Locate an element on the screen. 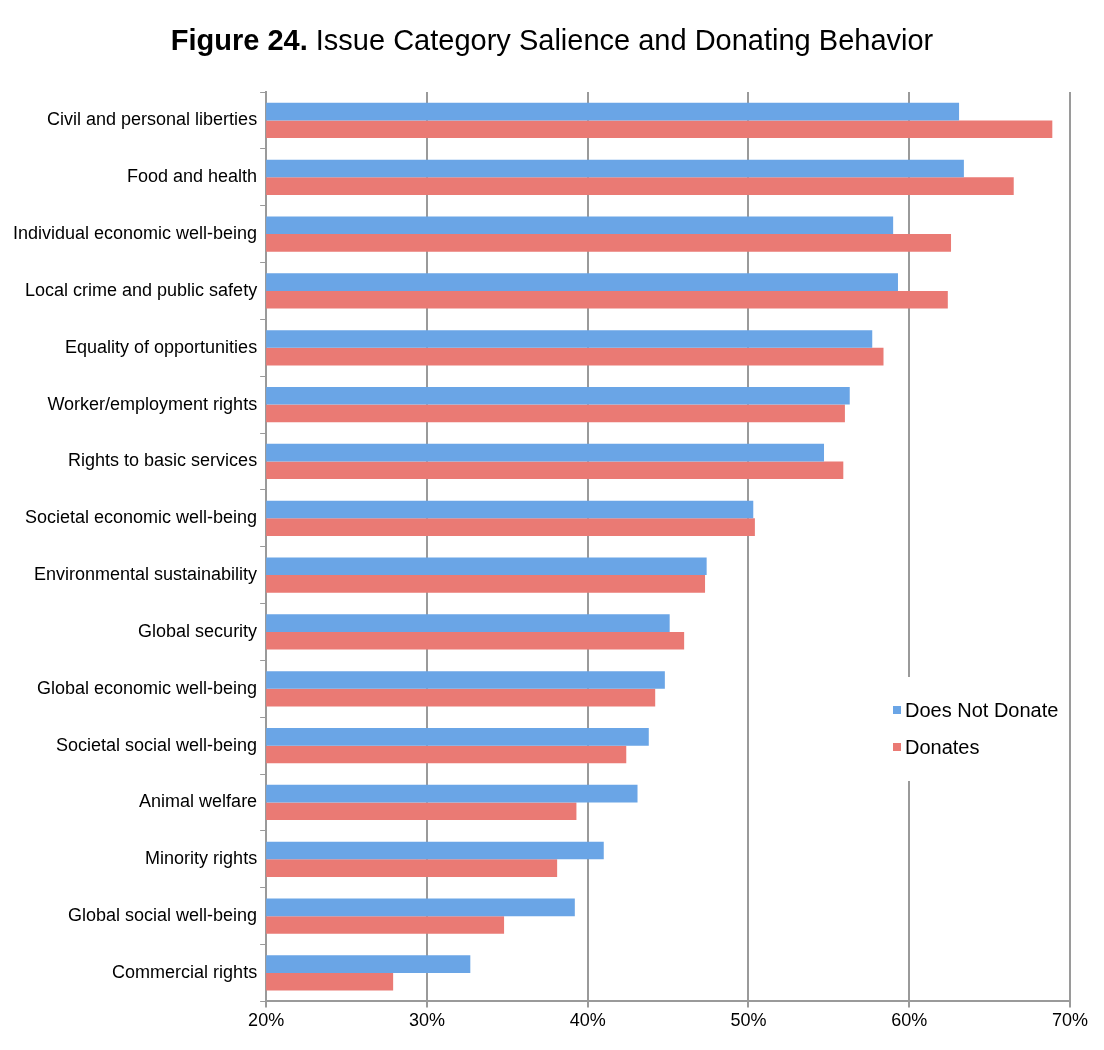 Image resolution: width=1104 pixels, height=1050 pixels. y-tick-label: Societal social well-being is located at coordinates (157, 744).